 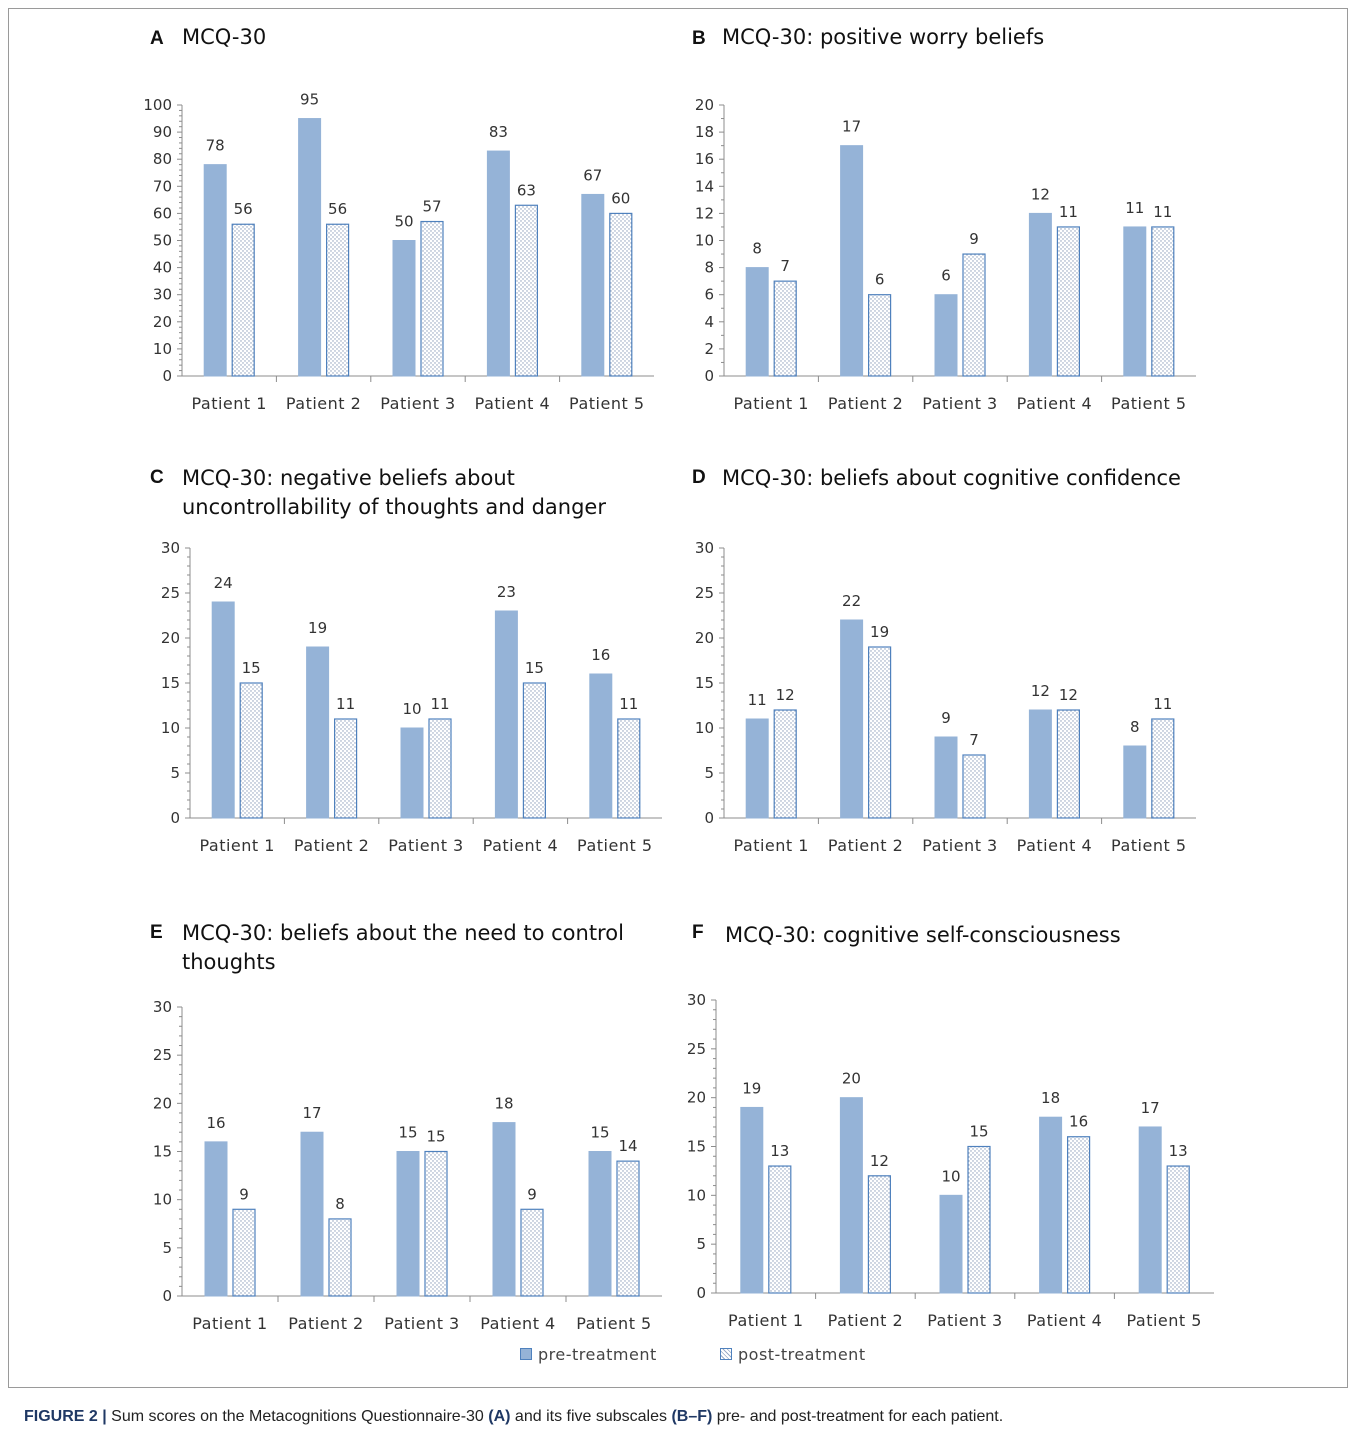 What do you see at coordinates (162, 349) in the screenshot?
I see `panel-a-y-tick-label: 10` at bounding box center [162, 349].